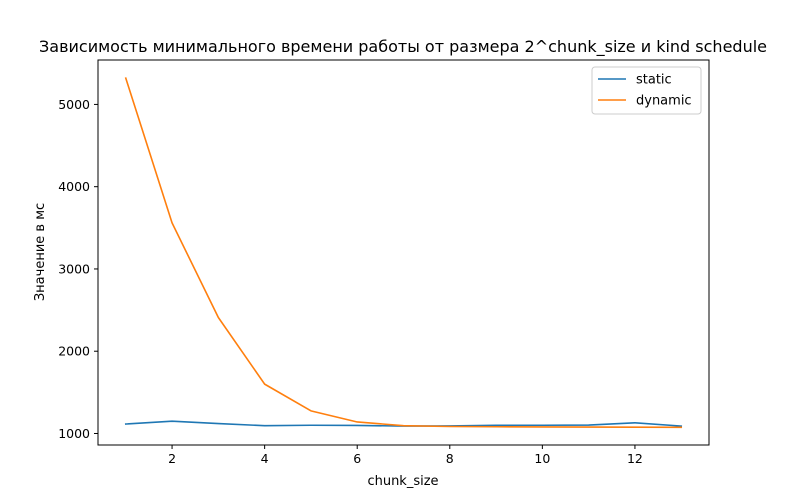  What do you see at coordinates (635, 458) in the screenshot?
I see `x-tick-label: 12` at bounding box center [635, 458].